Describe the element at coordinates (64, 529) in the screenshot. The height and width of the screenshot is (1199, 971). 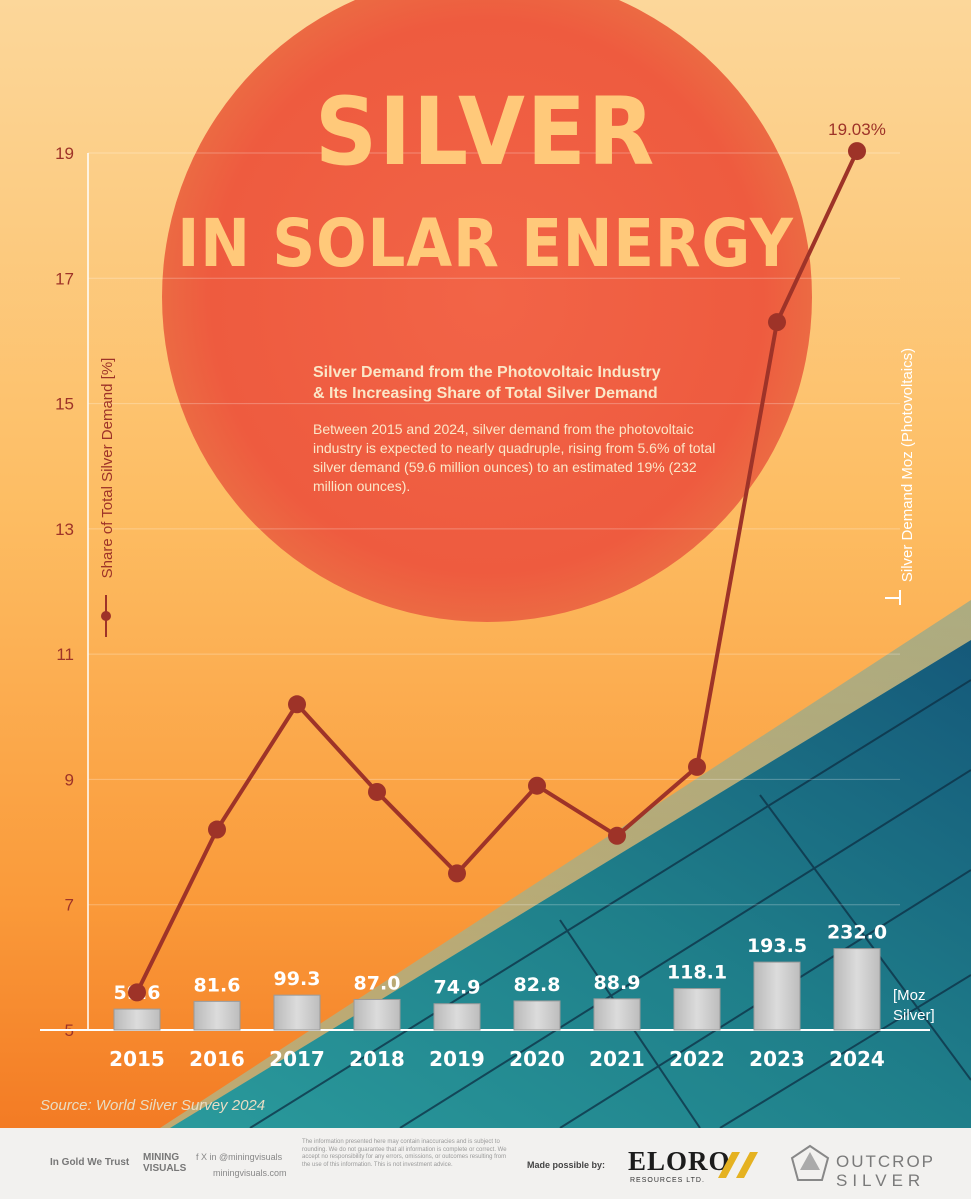
I see `y-tick-label: 13` at that location.